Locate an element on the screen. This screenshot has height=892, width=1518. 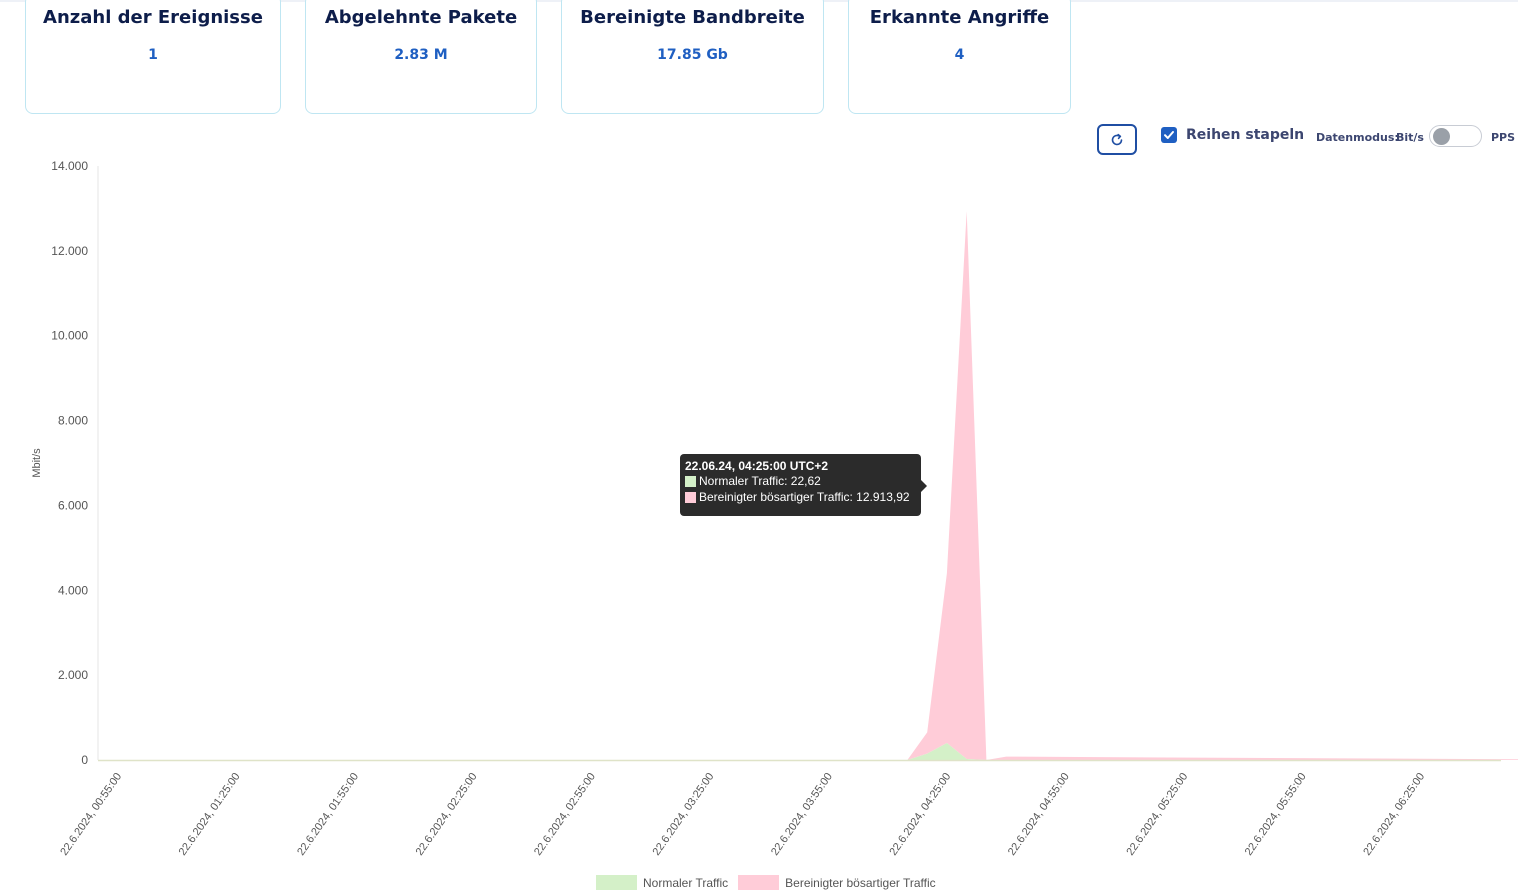
kpi-card-detected-attacks: Erkannte Angriffe 4 is located at coordinates (959, 57).